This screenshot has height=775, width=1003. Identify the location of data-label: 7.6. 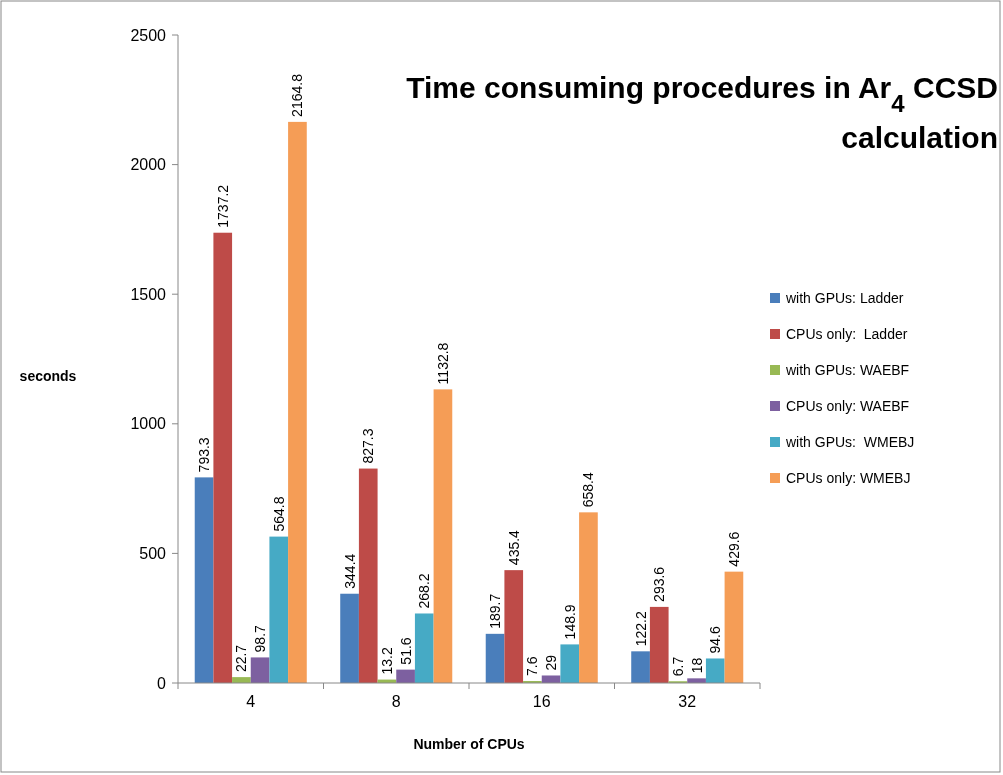
(532, 666).